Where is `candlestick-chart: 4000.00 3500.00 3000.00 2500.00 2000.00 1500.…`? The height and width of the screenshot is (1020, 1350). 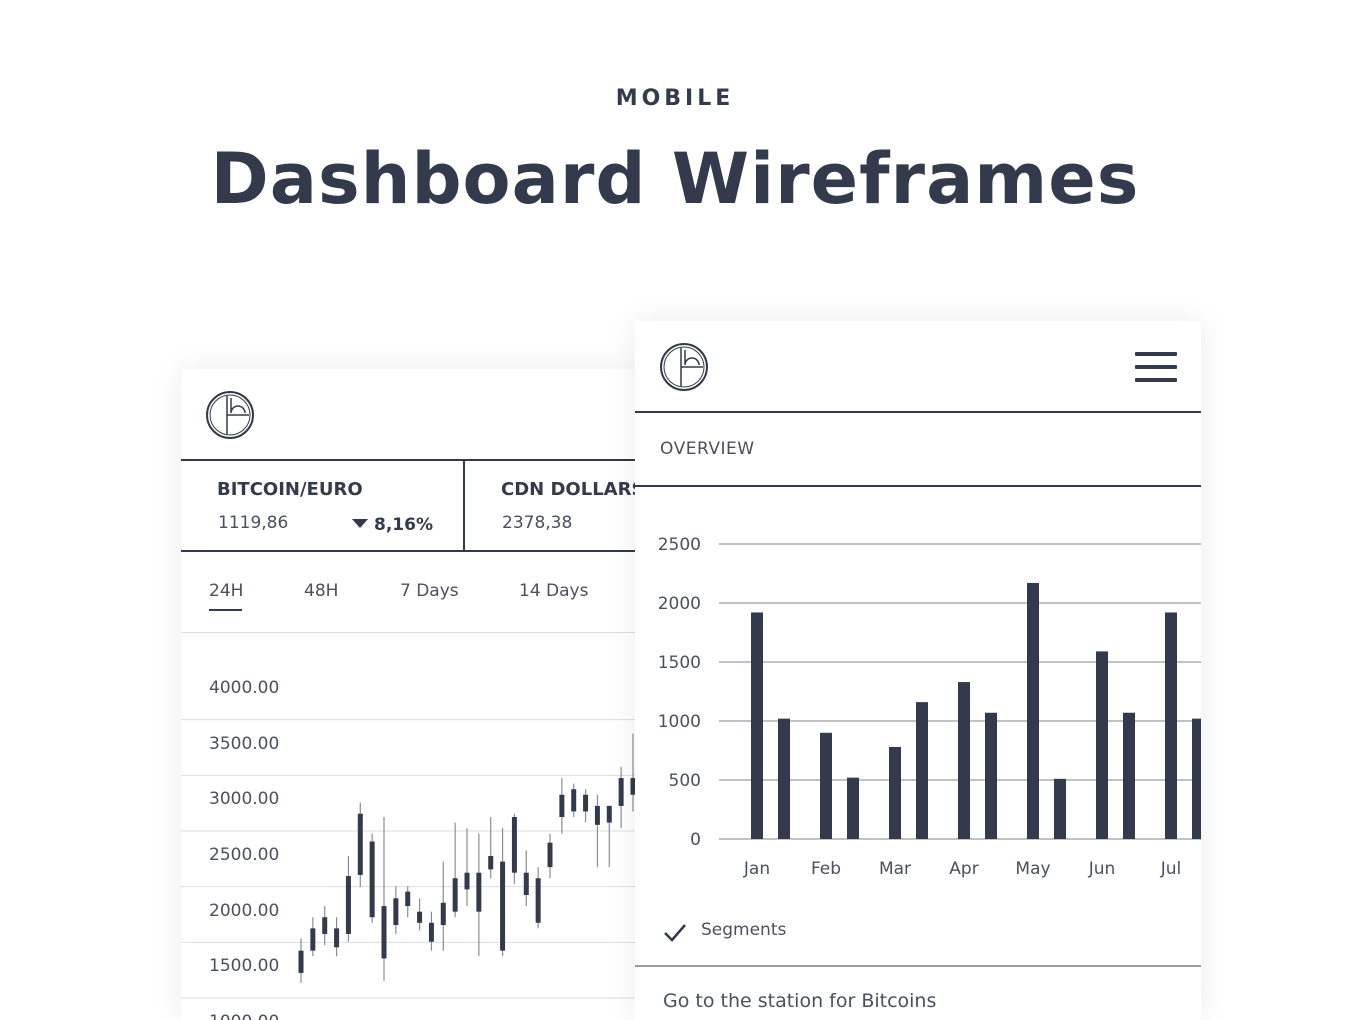 candlestick-chart: 4000.00 3500.00 3000.00 2500.00 2000.00 1500.… is located at coordinates (408, 826).